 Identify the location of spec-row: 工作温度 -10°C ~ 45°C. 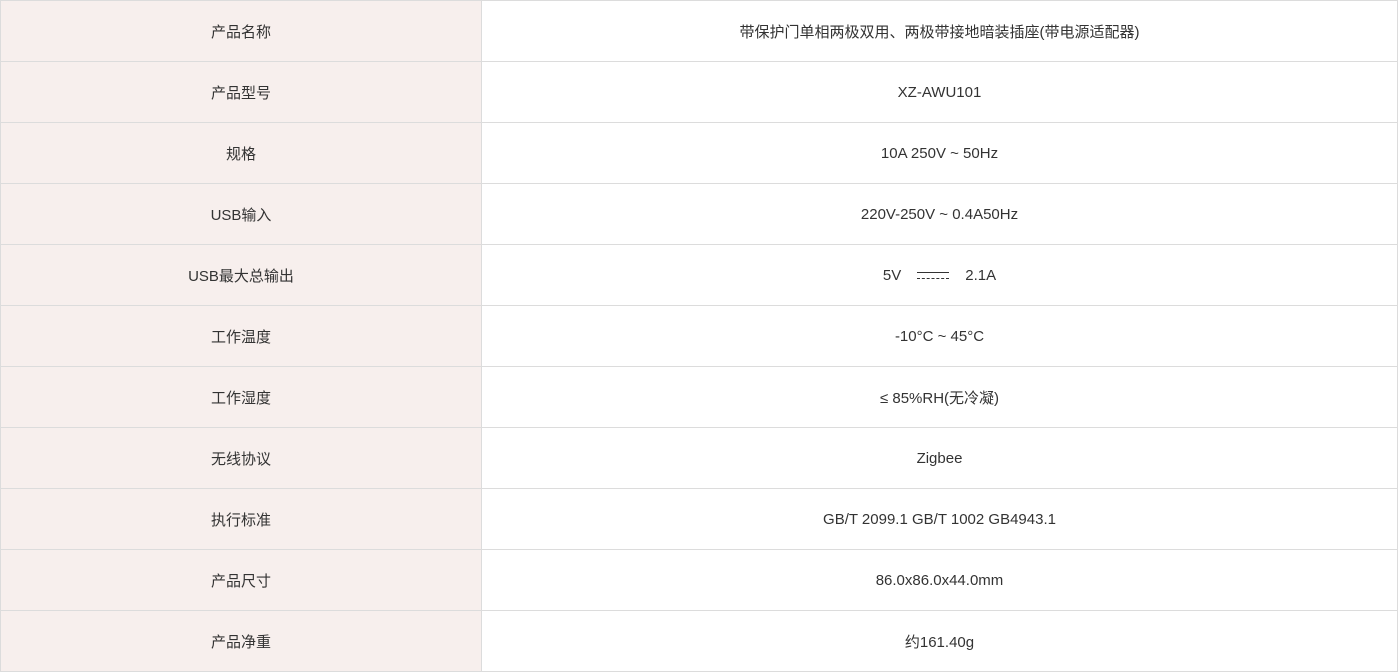
(699, 336).